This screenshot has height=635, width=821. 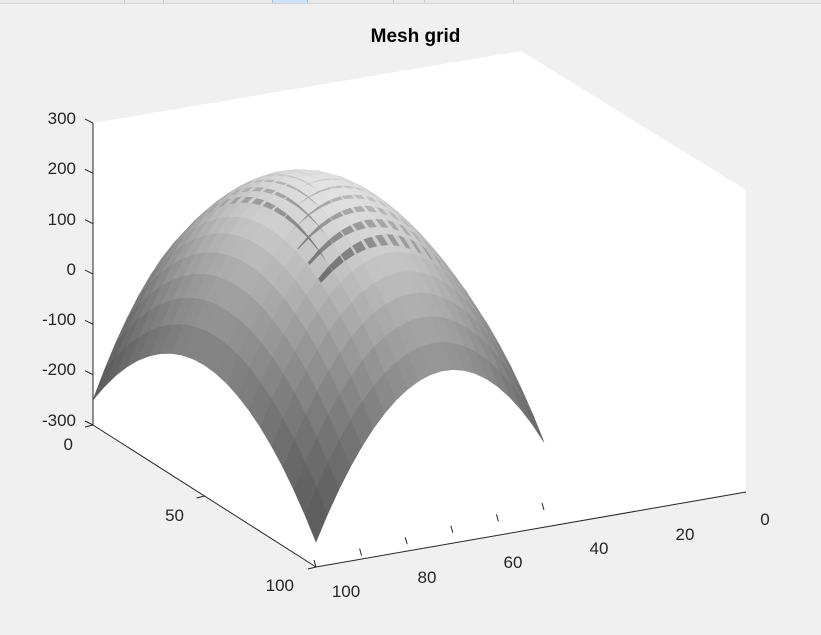 What do you see at coordinates (59, 420) in the screenshot?
I see `z-tick-label: -300` at bounding box center [59, 420].